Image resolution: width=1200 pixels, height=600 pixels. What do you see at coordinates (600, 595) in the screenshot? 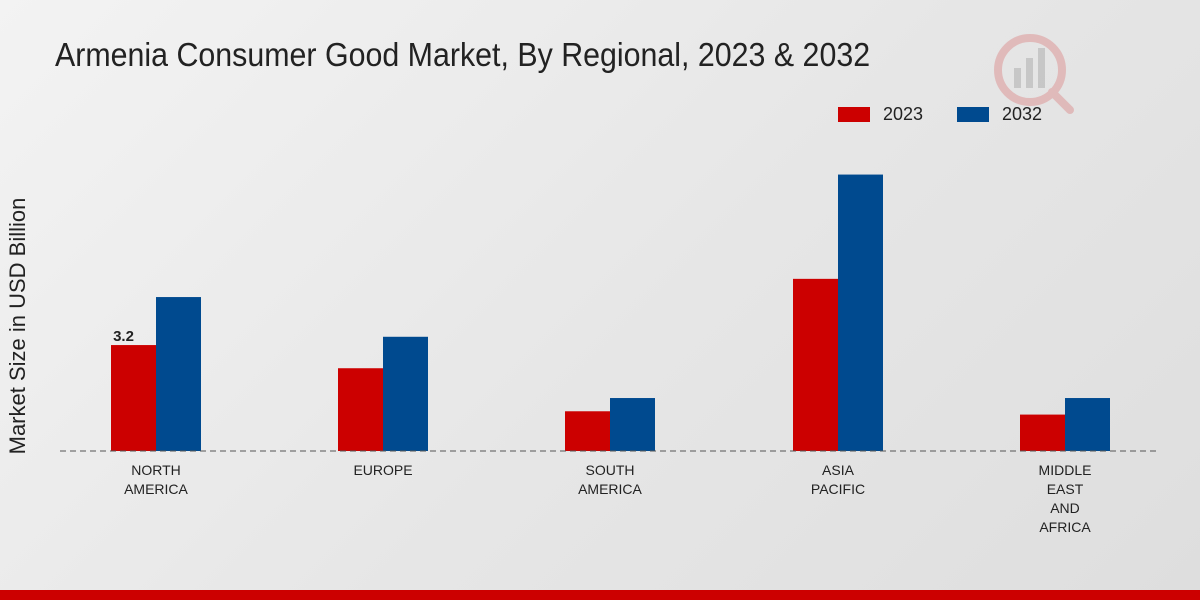
I see `footer-accent-bar` at bounding box center [600, 595].